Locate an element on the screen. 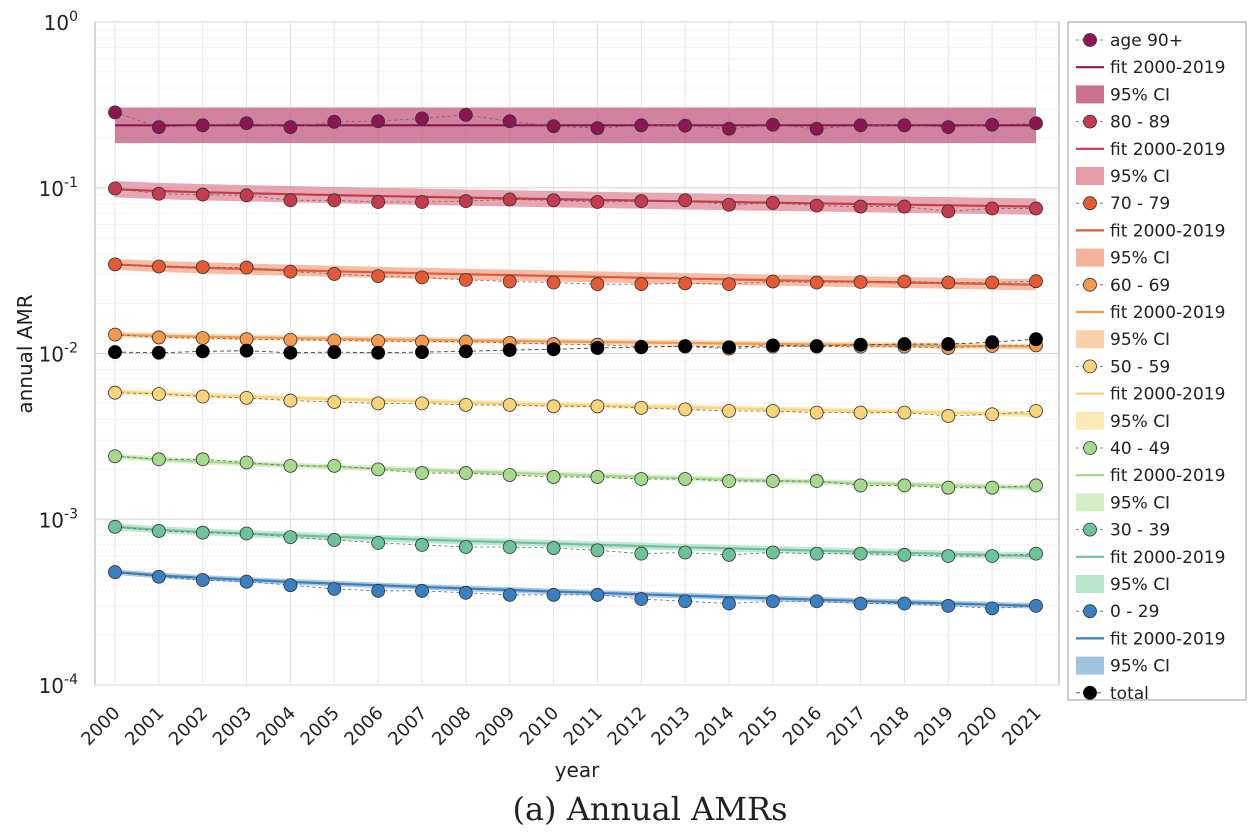 Image resolution: width=1250 pixels, height=836 pixels. y-tick-label: 10⁻² is located at coordinates (58, 354).